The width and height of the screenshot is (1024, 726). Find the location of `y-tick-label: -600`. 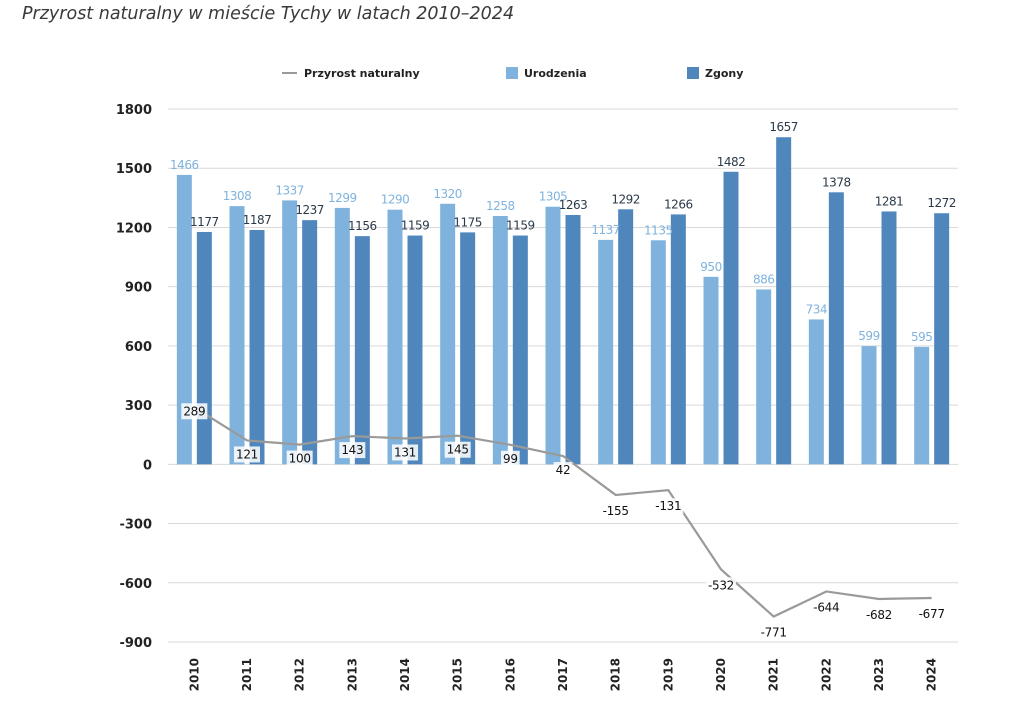

y-tick-label: -600 is located at coordinates (135, 584).